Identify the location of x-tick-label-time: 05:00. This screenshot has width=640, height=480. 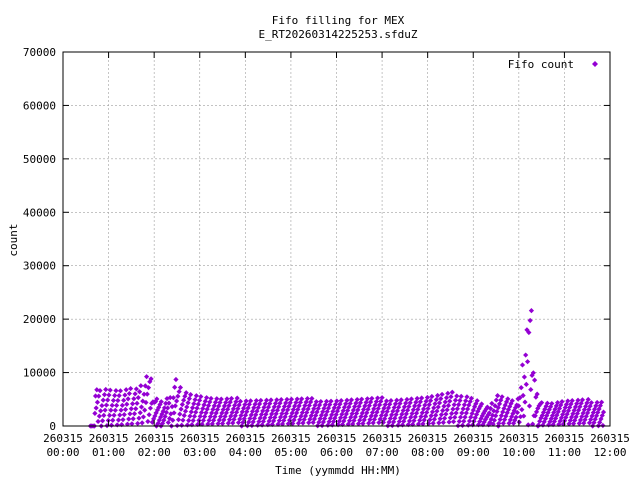
(290, 452).